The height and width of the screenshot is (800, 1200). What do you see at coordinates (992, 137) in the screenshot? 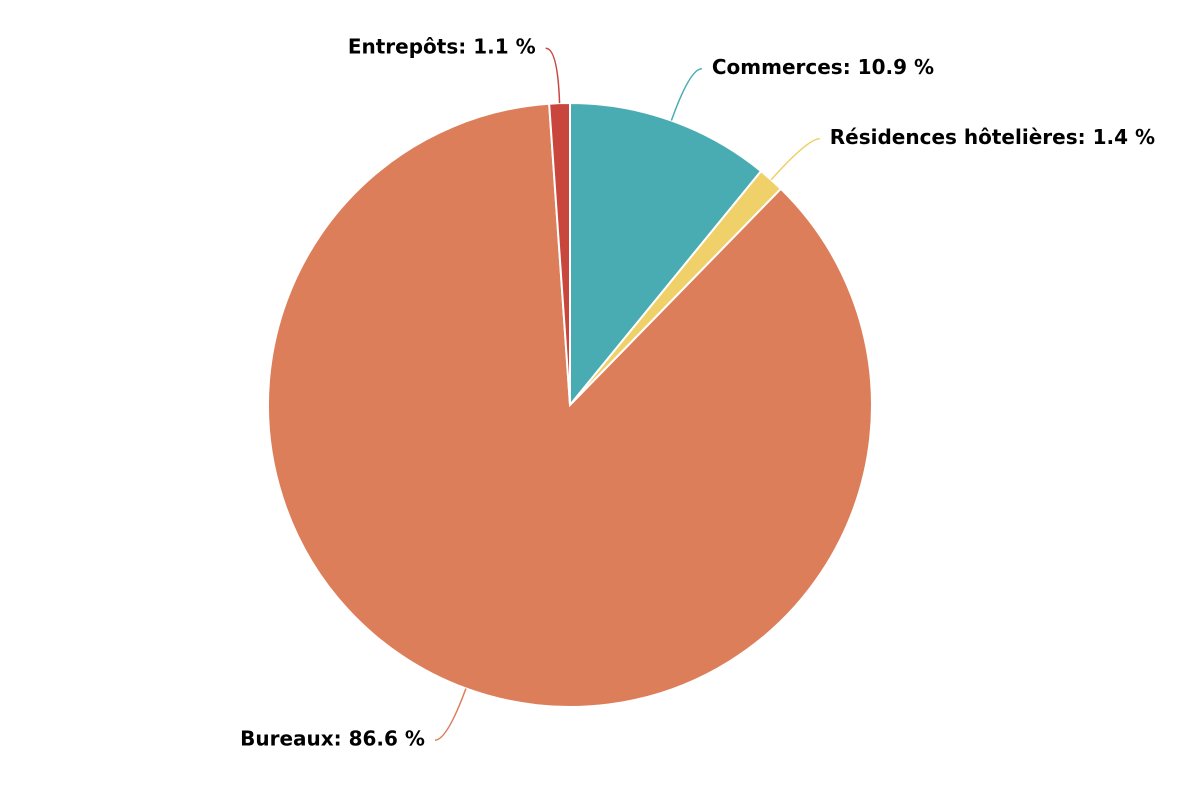
I see `data-label: Résidences hôtelières: 1.4 %` at bounding box center [992, 137].